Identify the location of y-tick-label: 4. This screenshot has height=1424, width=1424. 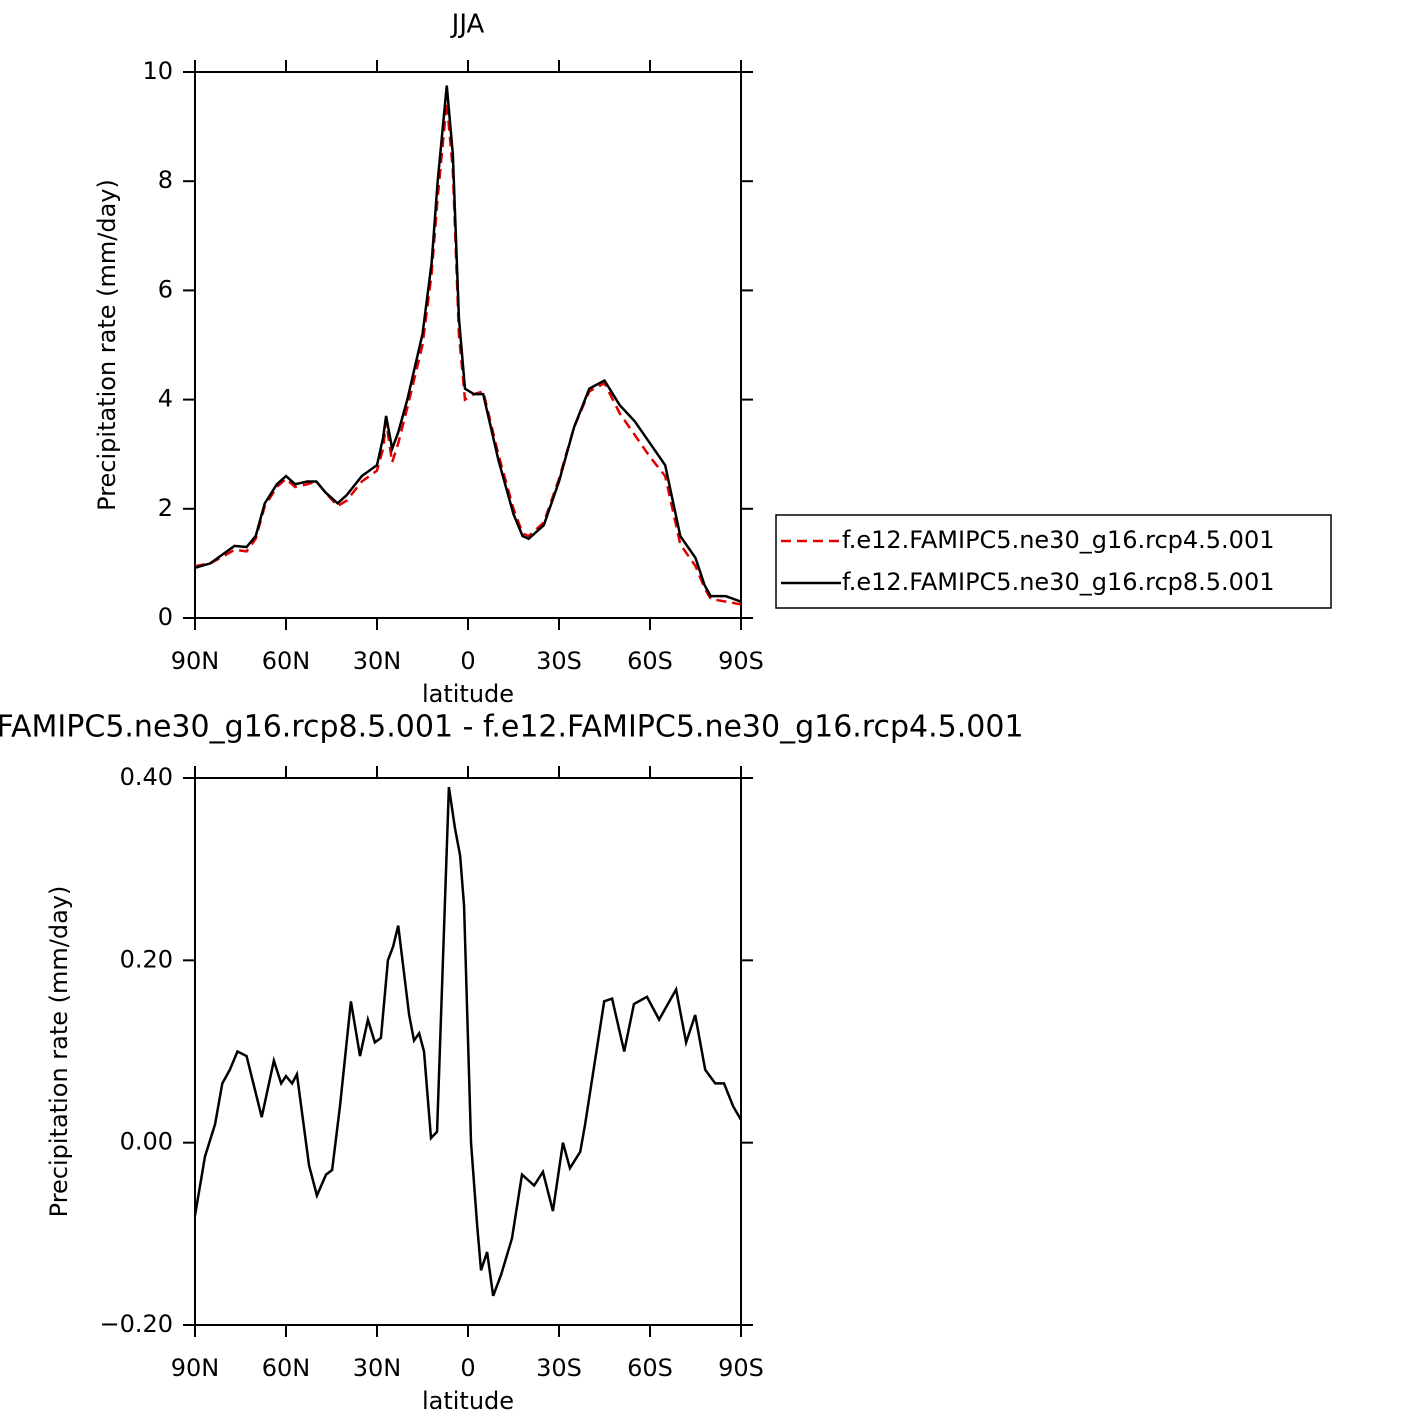
(165, 399).